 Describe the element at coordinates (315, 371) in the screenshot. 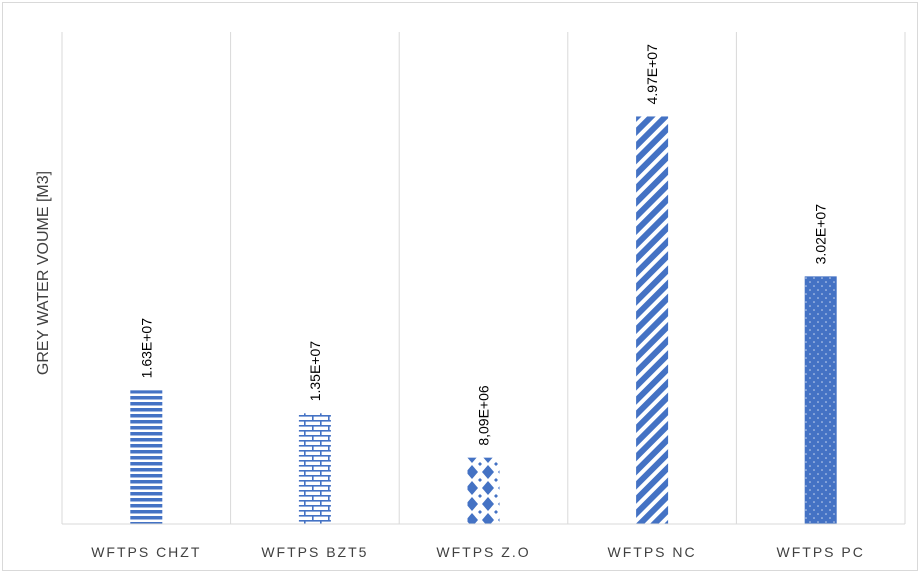

I see `data-label-2: 1.35E+07` at that location.